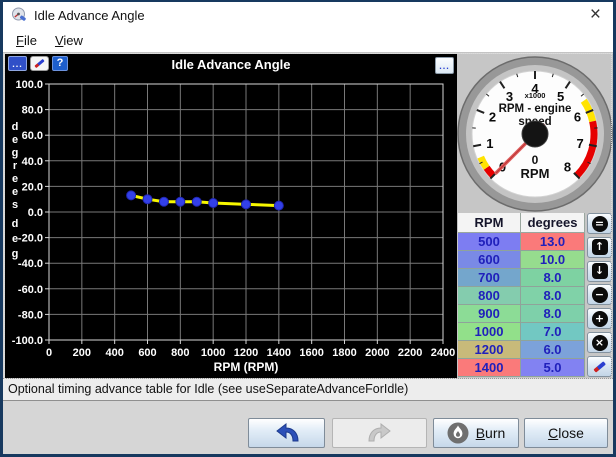 The image size is (616, 457). I want to click on close-label: Close, so click(566, 433).